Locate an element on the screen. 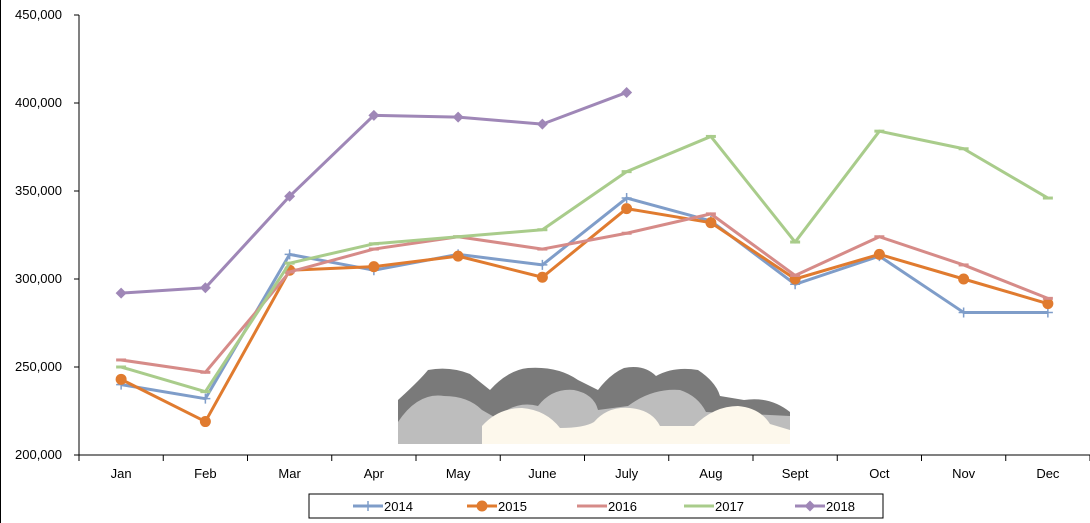  x-tick-label: Aug is located at coordinates (710, 473).